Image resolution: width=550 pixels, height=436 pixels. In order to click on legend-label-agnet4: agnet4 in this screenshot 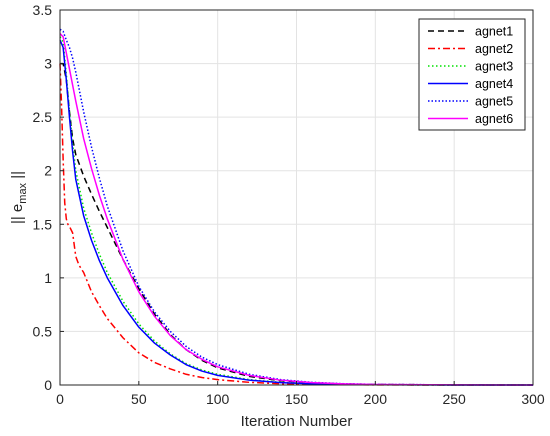, I will do `click(494, 84)`.